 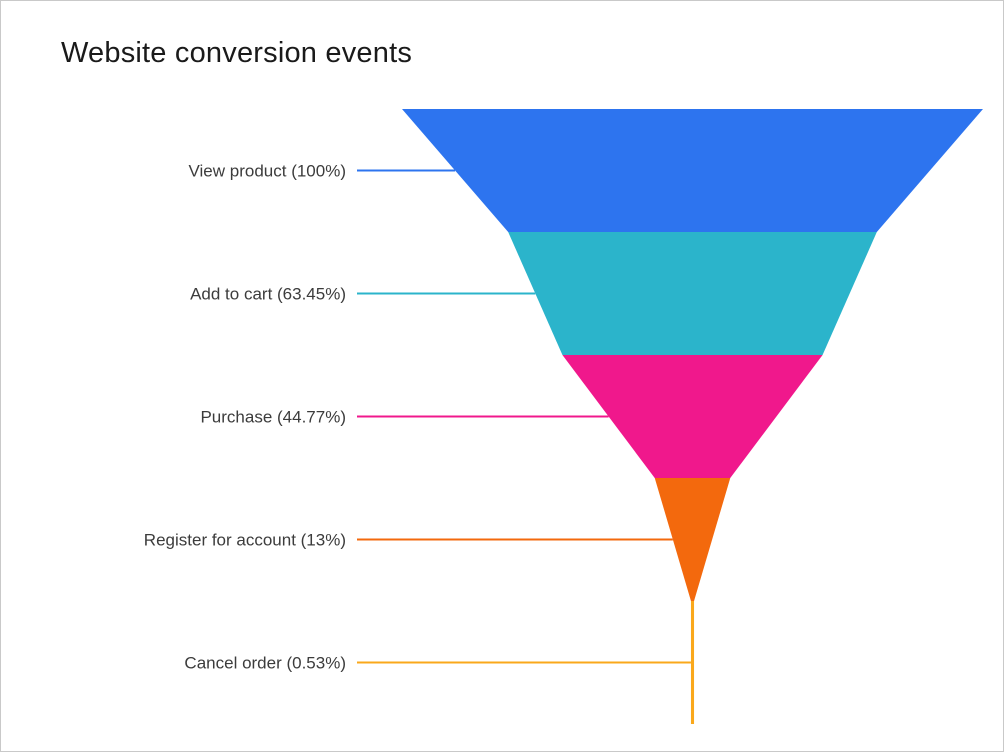 What do you see at coordinates (692, 539) in the screenshot?
I see `funnel-slice-register-for-account` at bounding box center [692, 539].